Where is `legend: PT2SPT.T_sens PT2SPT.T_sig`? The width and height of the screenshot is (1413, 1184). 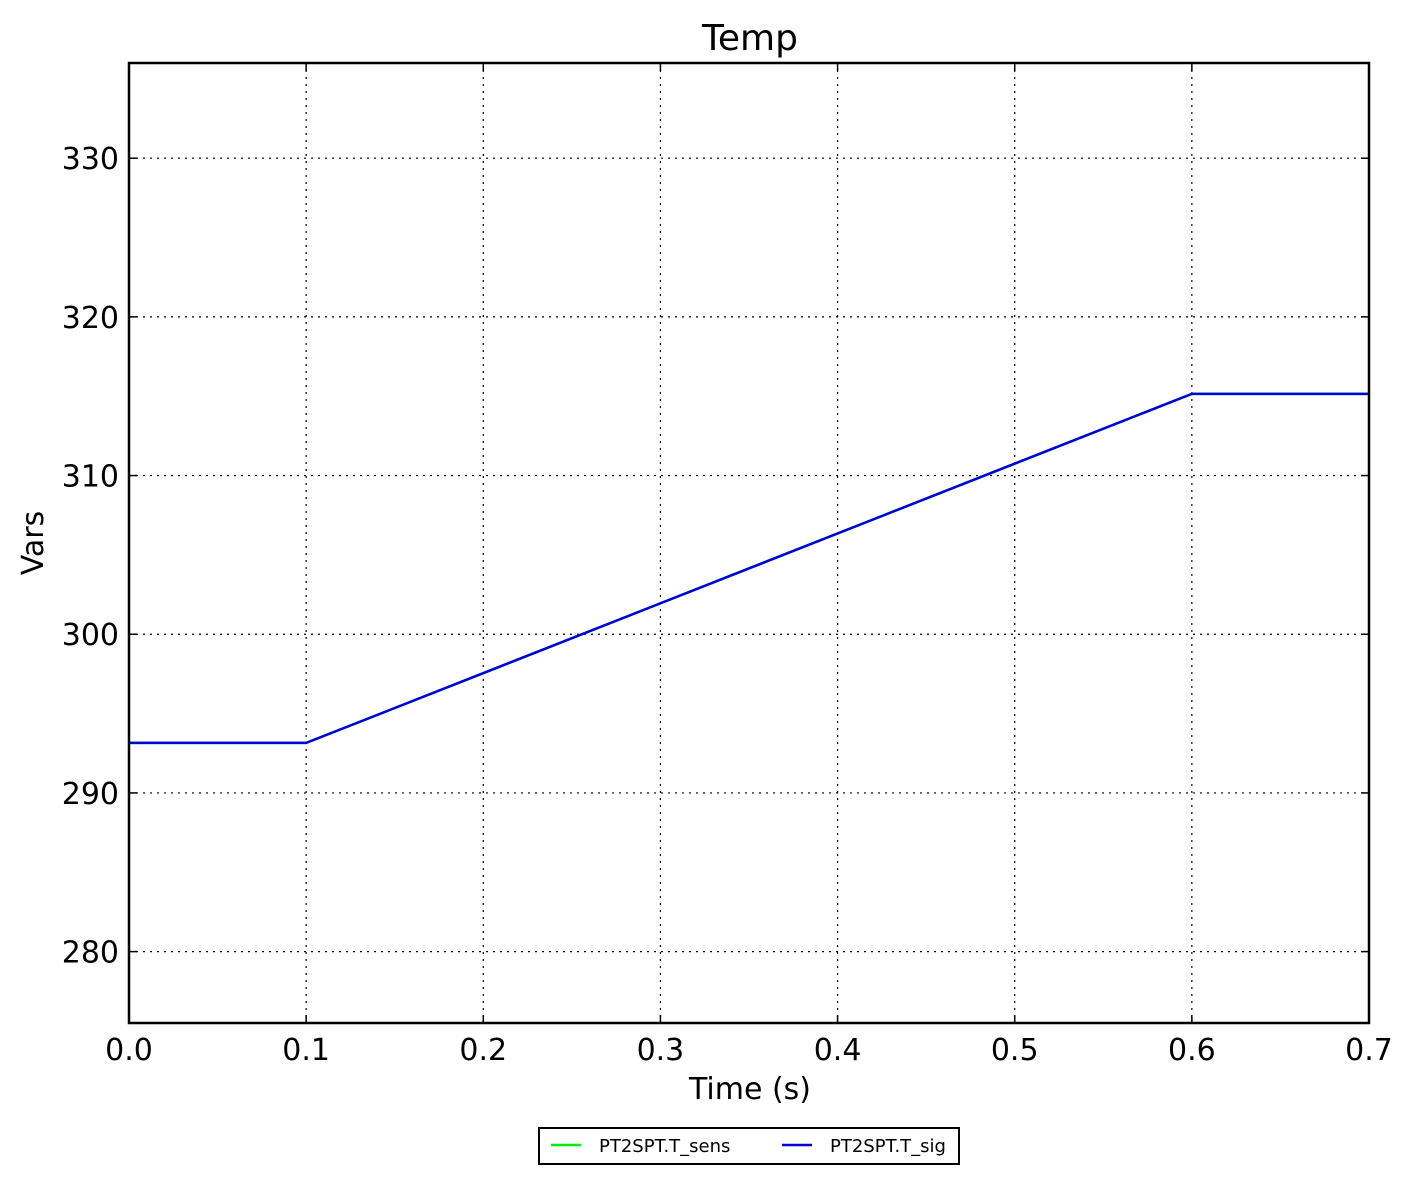
legend: PT2SPT.T_sens PT2SPT.T_sig is located at coordinates (749, 1146).